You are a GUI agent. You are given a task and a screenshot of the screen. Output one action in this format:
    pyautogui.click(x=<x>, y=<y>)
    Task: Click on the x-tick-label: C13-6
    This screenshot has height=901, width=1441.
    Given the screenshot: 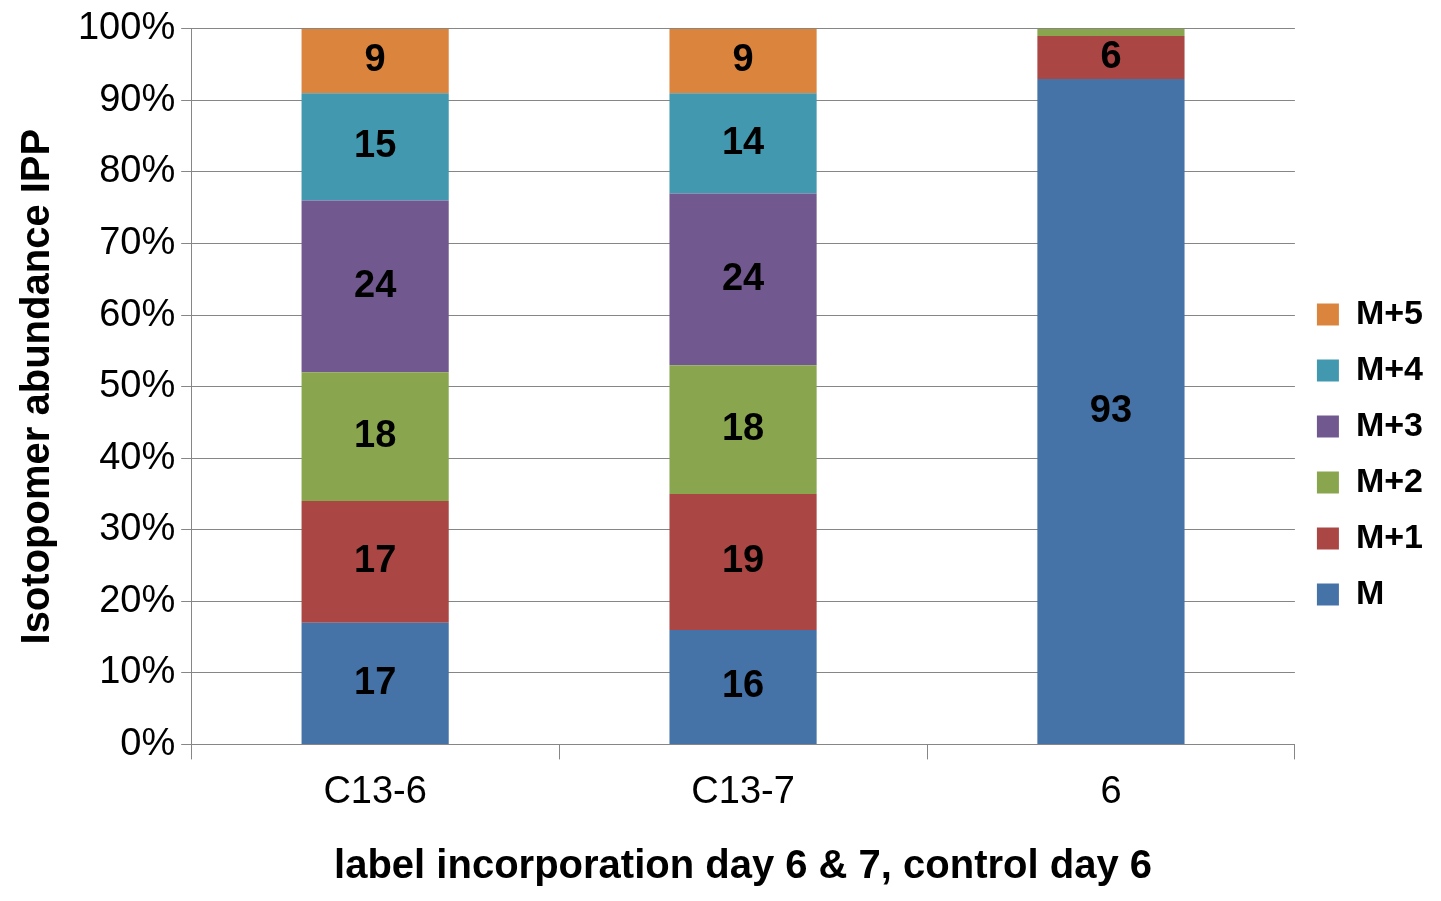 What is the action you would take?
    pyautogui.click(x=375, y=789)
    